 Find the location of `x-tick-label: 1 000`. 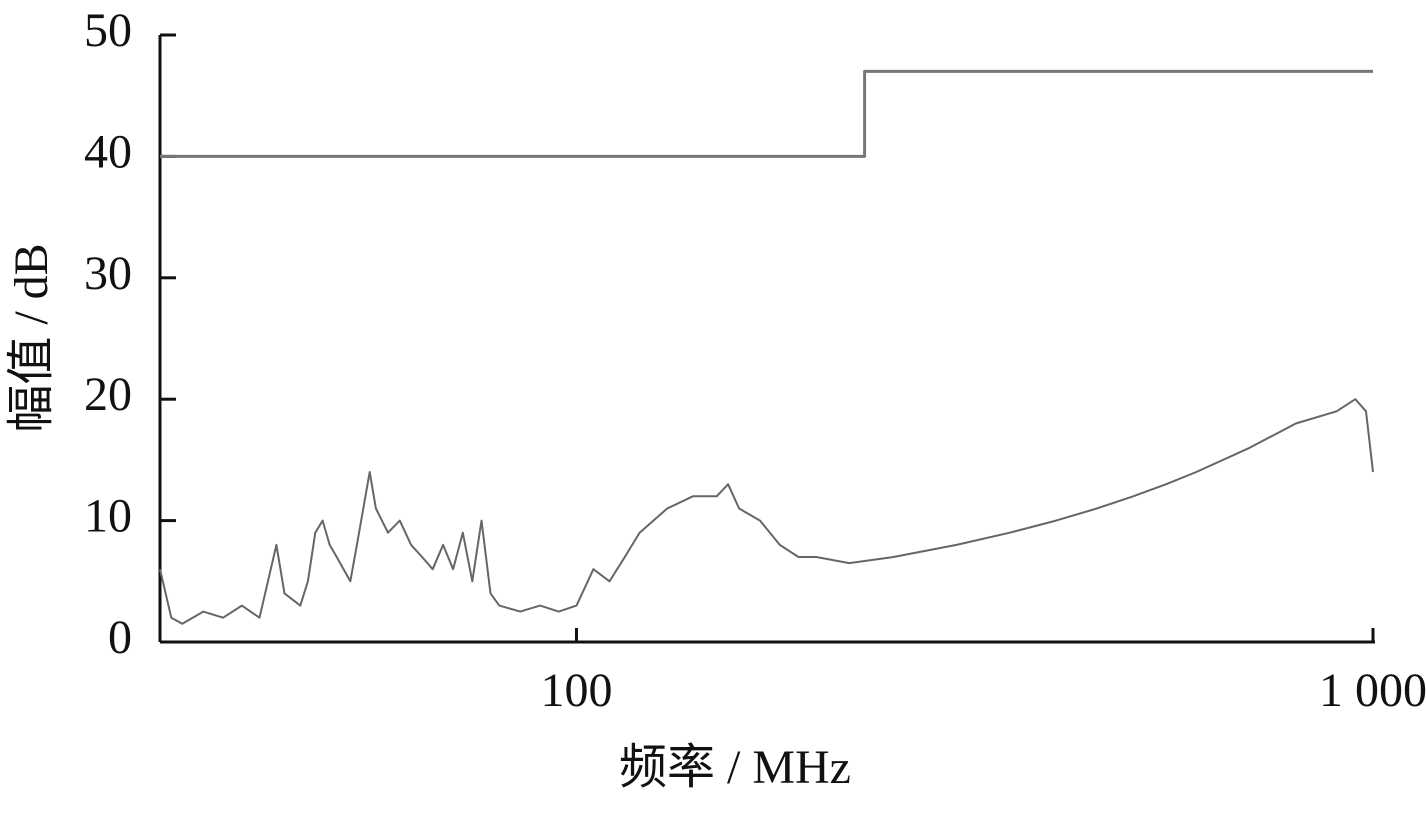

x-tick-label: 1 000 is located at coordinates (1372, 690).